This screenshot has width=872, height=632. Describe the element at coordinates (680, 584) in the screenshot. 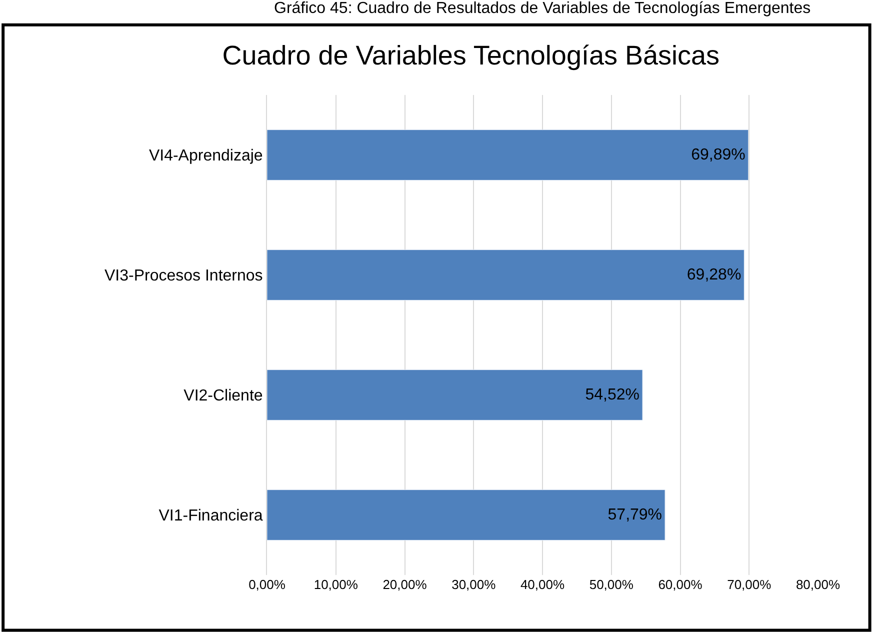

I see `x-tick-label: 60,00%` at that location.